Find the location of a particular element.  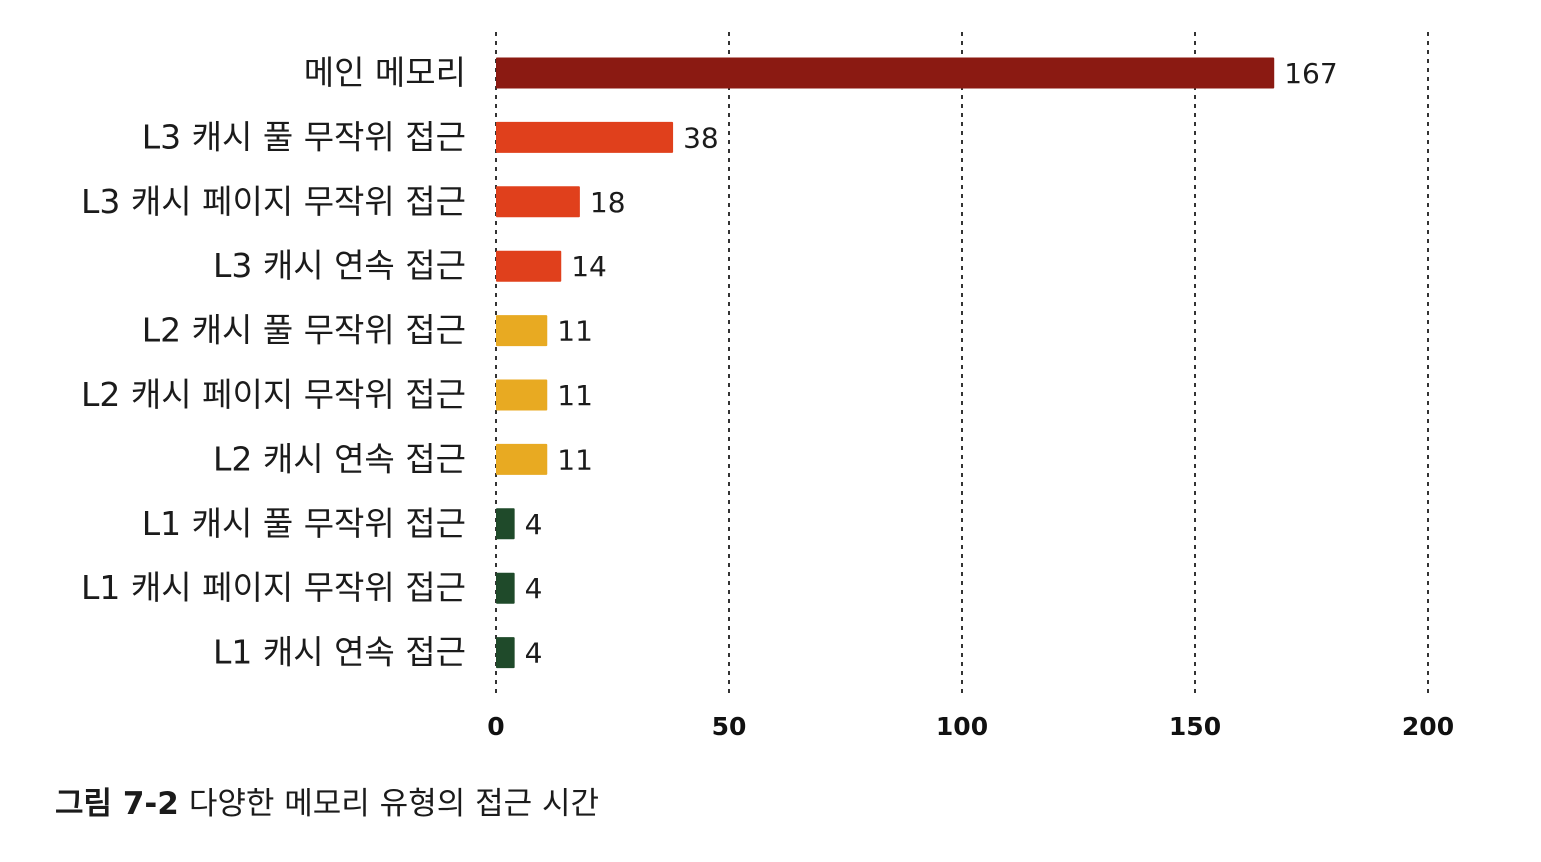

data-label: 167 is located at coordinates (1310, 73).